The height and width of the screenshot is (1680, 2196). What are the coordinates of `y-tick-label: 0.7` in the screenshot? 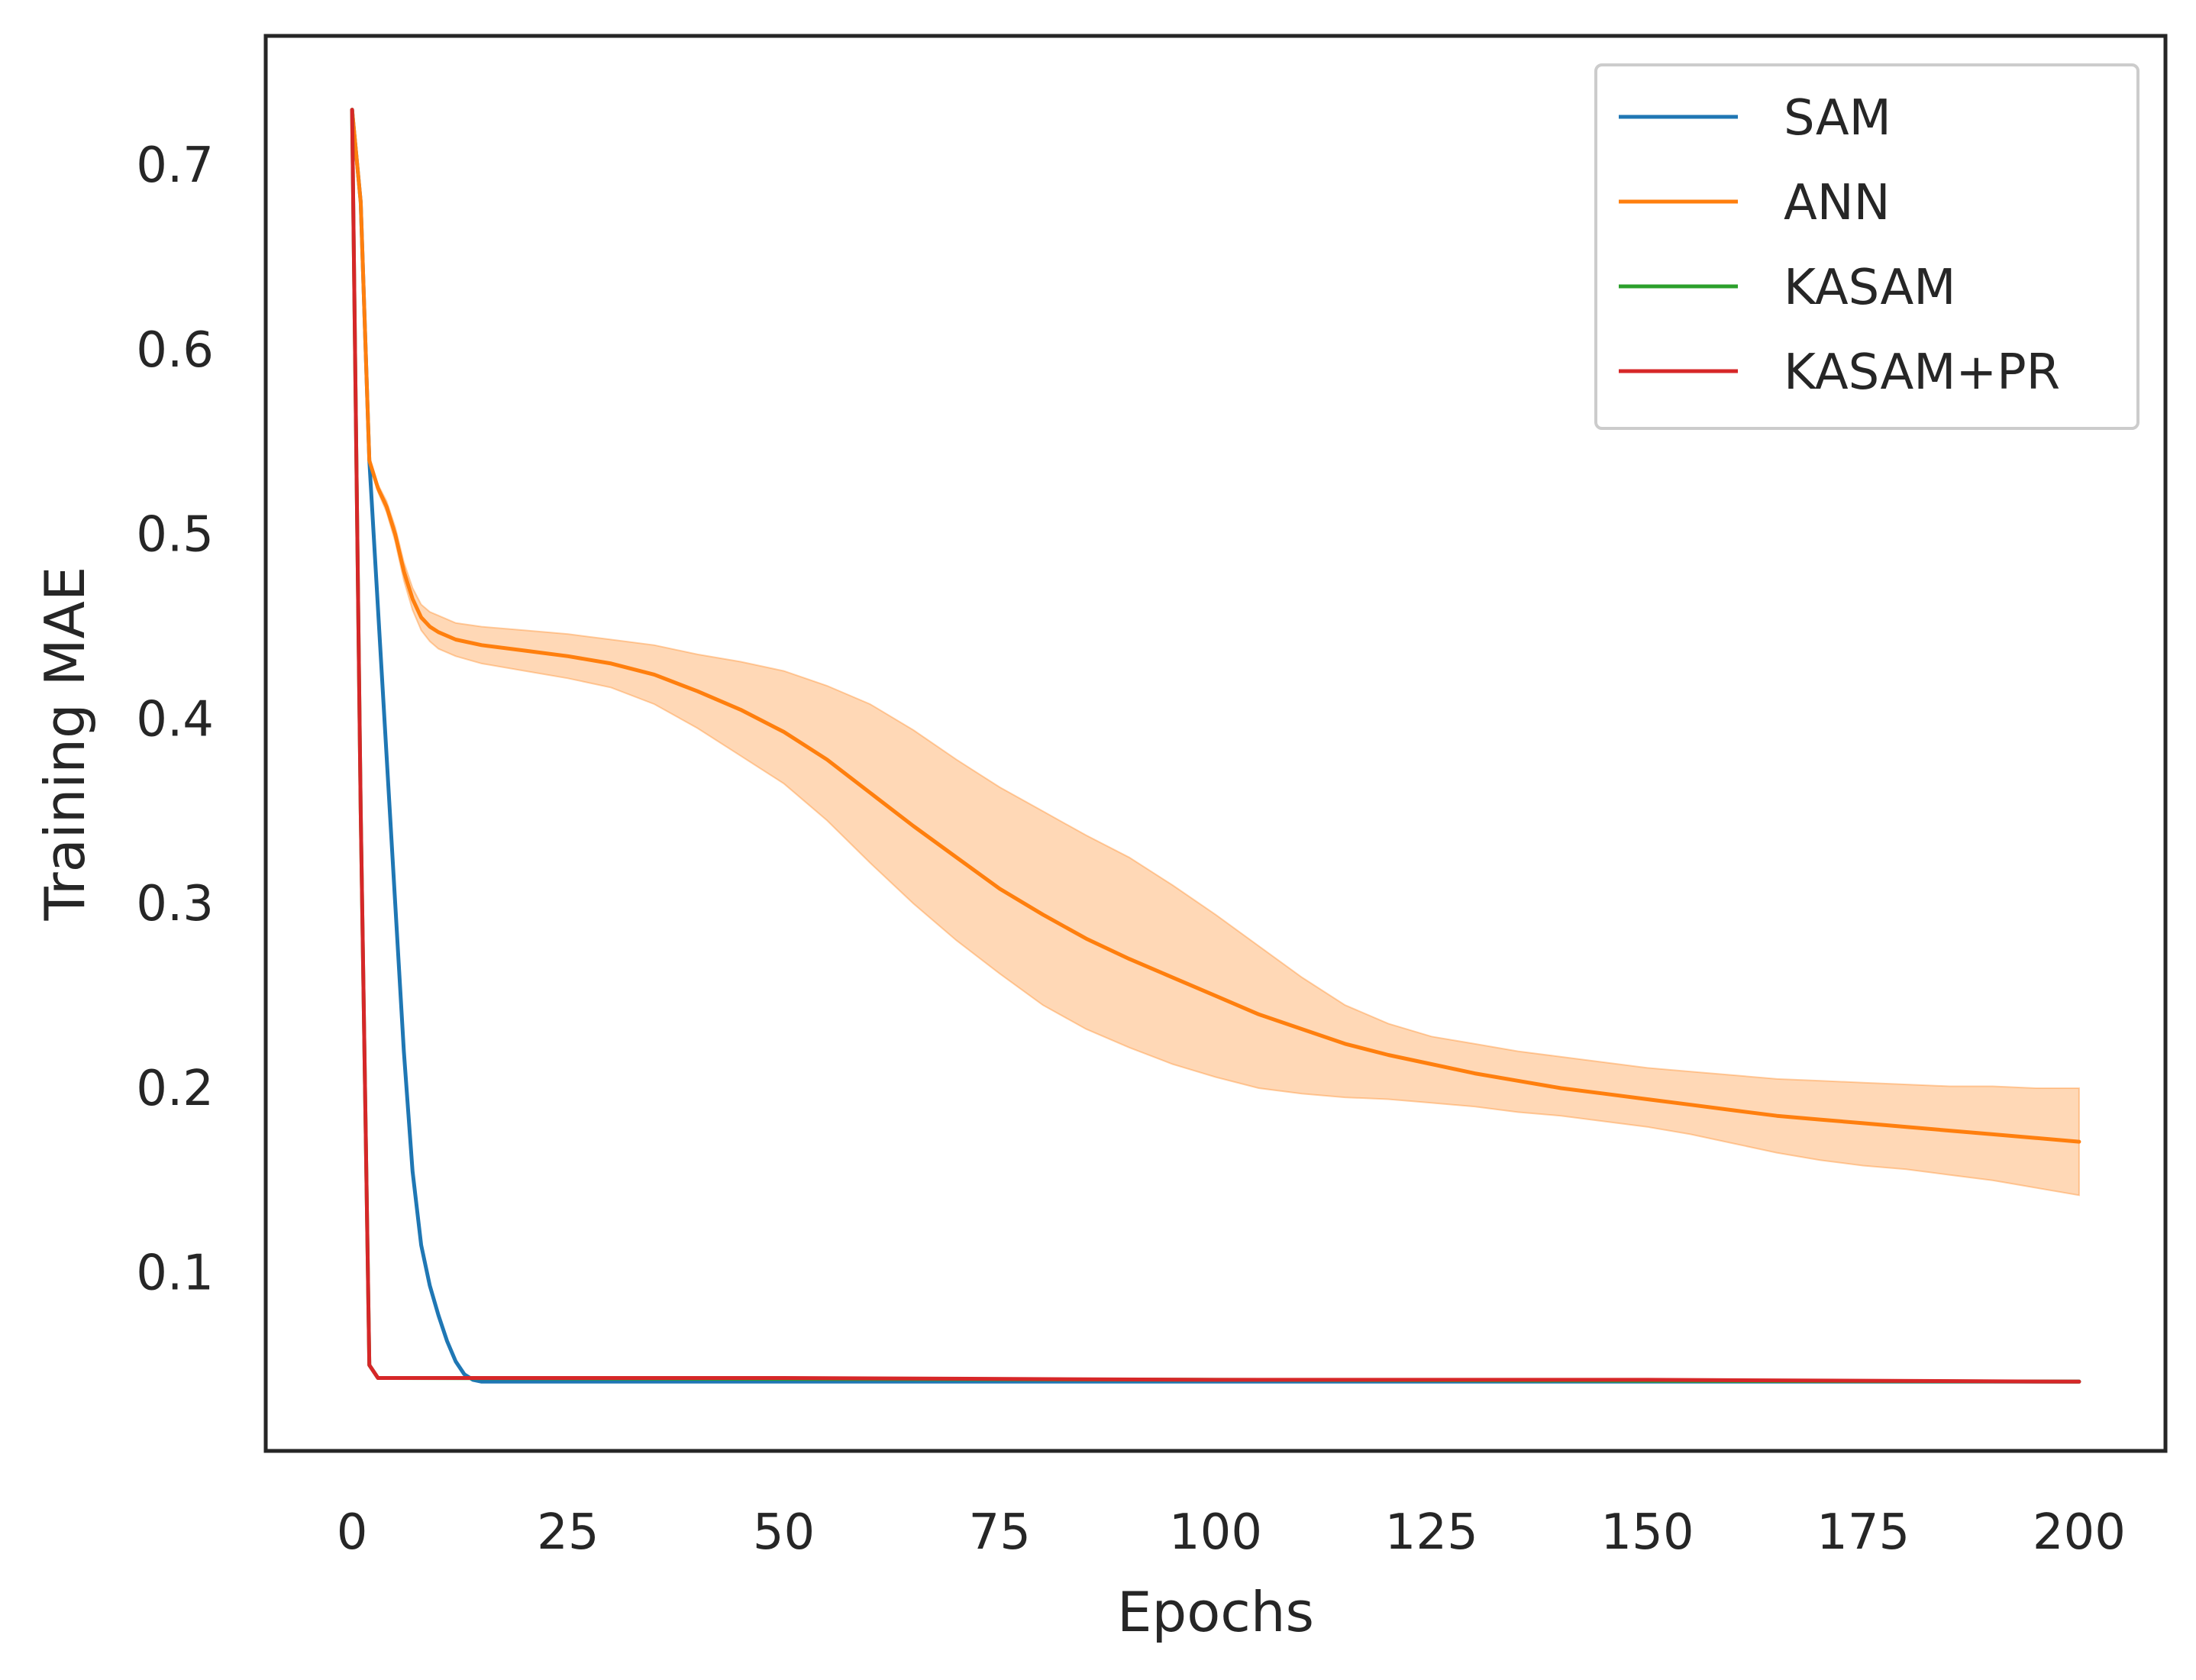 It's located at (175, 165).